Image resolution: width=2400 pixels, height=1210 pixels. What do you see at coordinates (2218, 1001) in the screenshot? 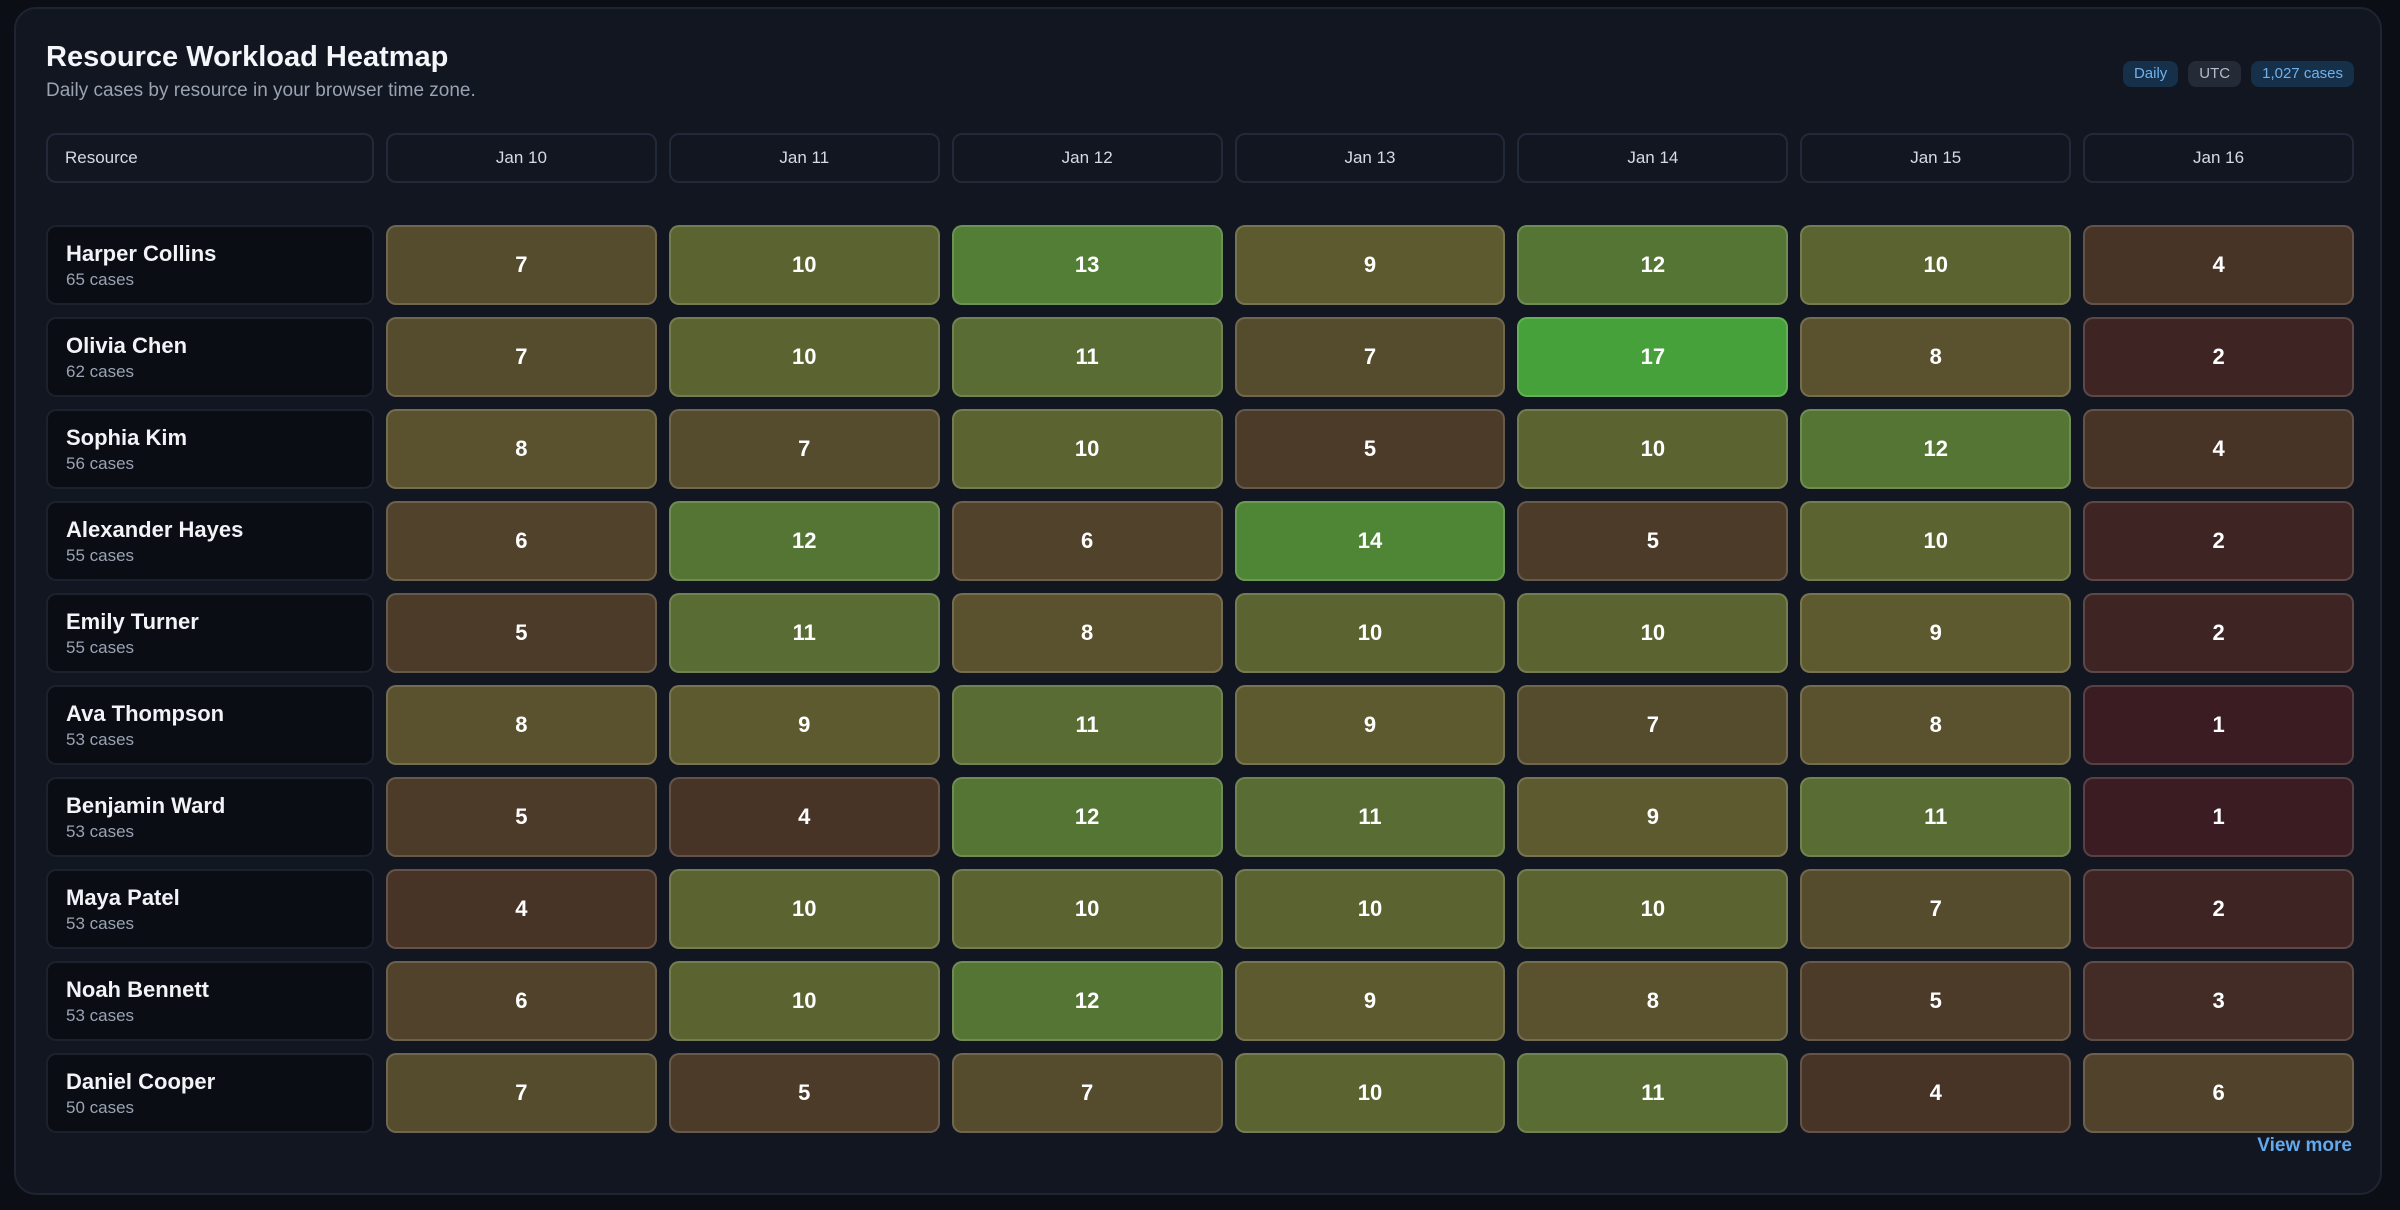
I see `heatmap-cell: 3` at bounding box center [2218, 1001].